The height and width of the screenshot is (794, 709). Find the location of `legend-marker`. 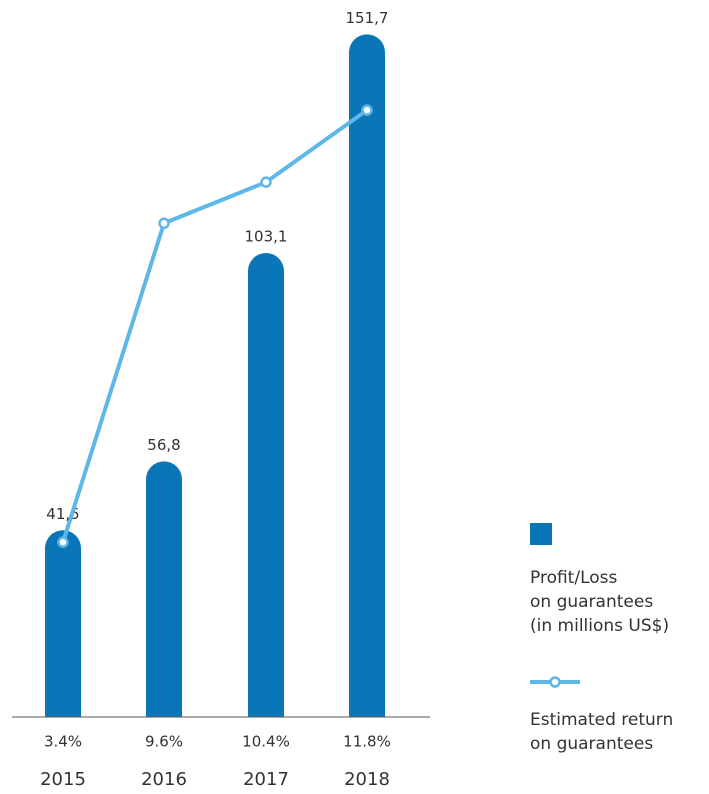

legend-marker is located at coordinates (555, 682).